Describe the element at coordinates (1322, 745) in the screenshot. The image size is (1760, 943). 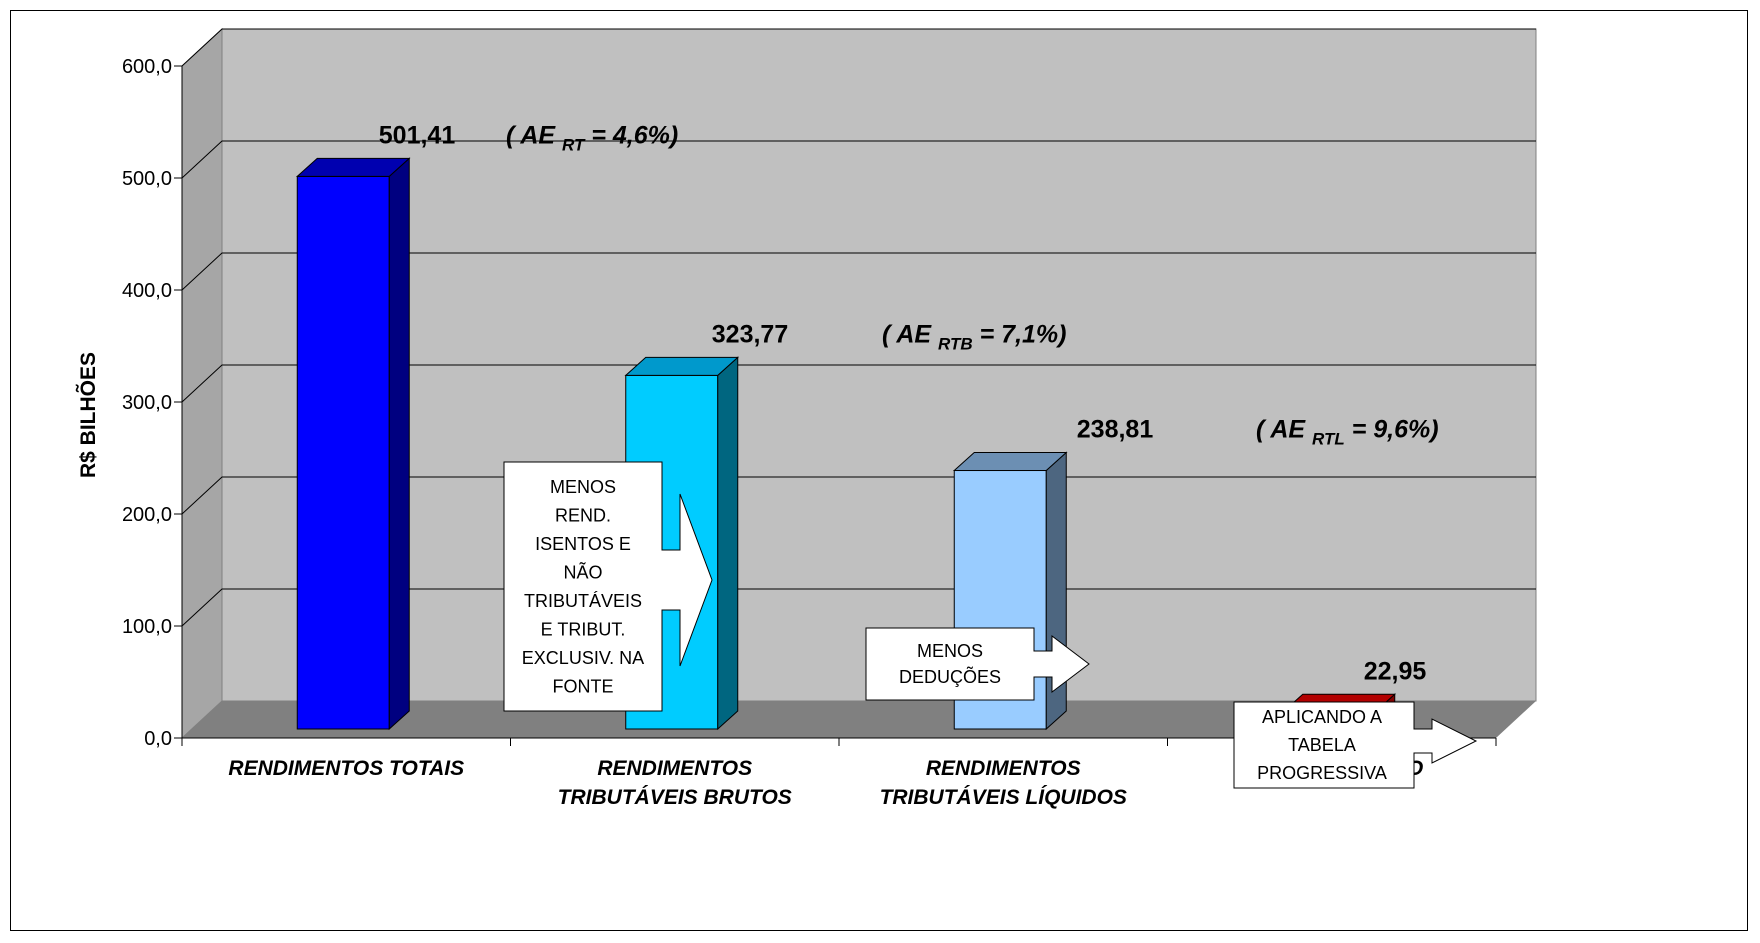
I see `callout-text: APLICANDO A TABELA PROGRESSIVA` at that location.